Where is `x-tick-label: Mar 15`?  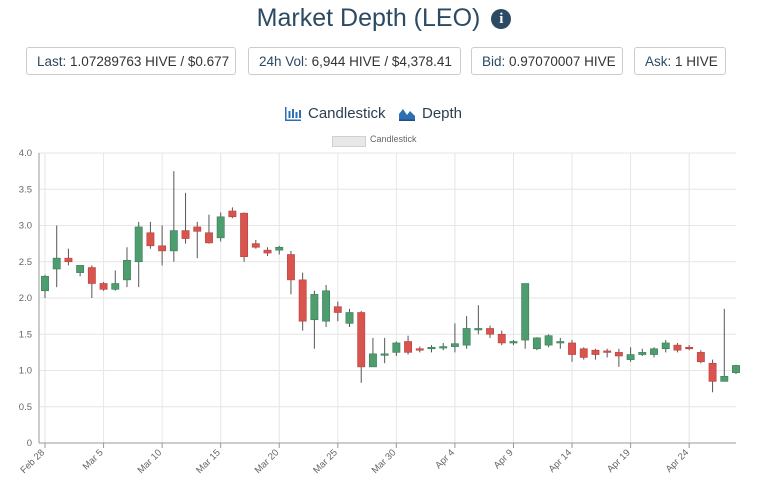 x-tick-label: Mar 15 is located at coordinates (208, 461).